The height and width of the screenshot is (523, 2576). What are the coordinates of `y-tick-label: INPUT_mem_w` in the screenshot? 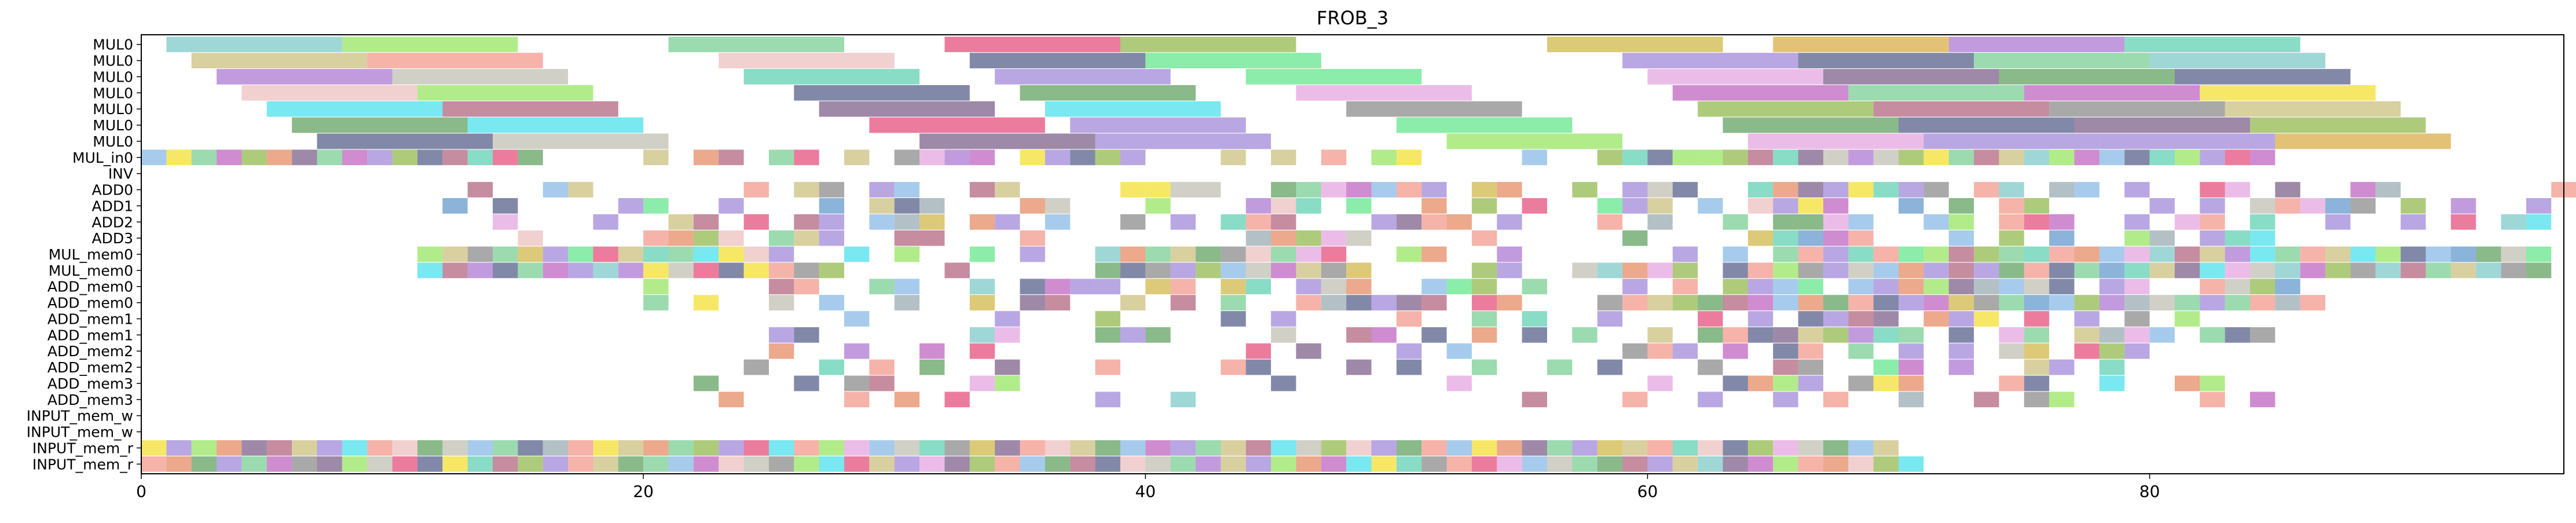 It's located at (80, 432).